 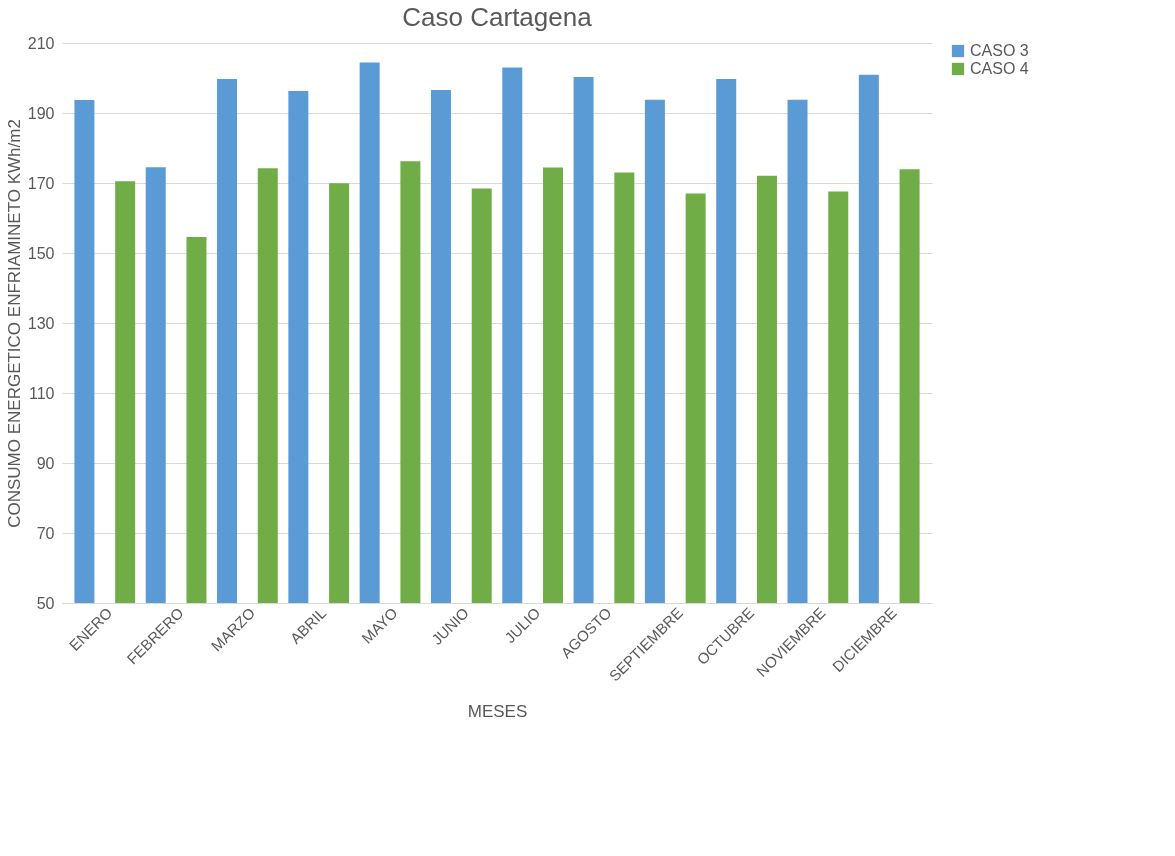 I want to click on chart-title: Caso Cartagena, so click(x=497, y=17).